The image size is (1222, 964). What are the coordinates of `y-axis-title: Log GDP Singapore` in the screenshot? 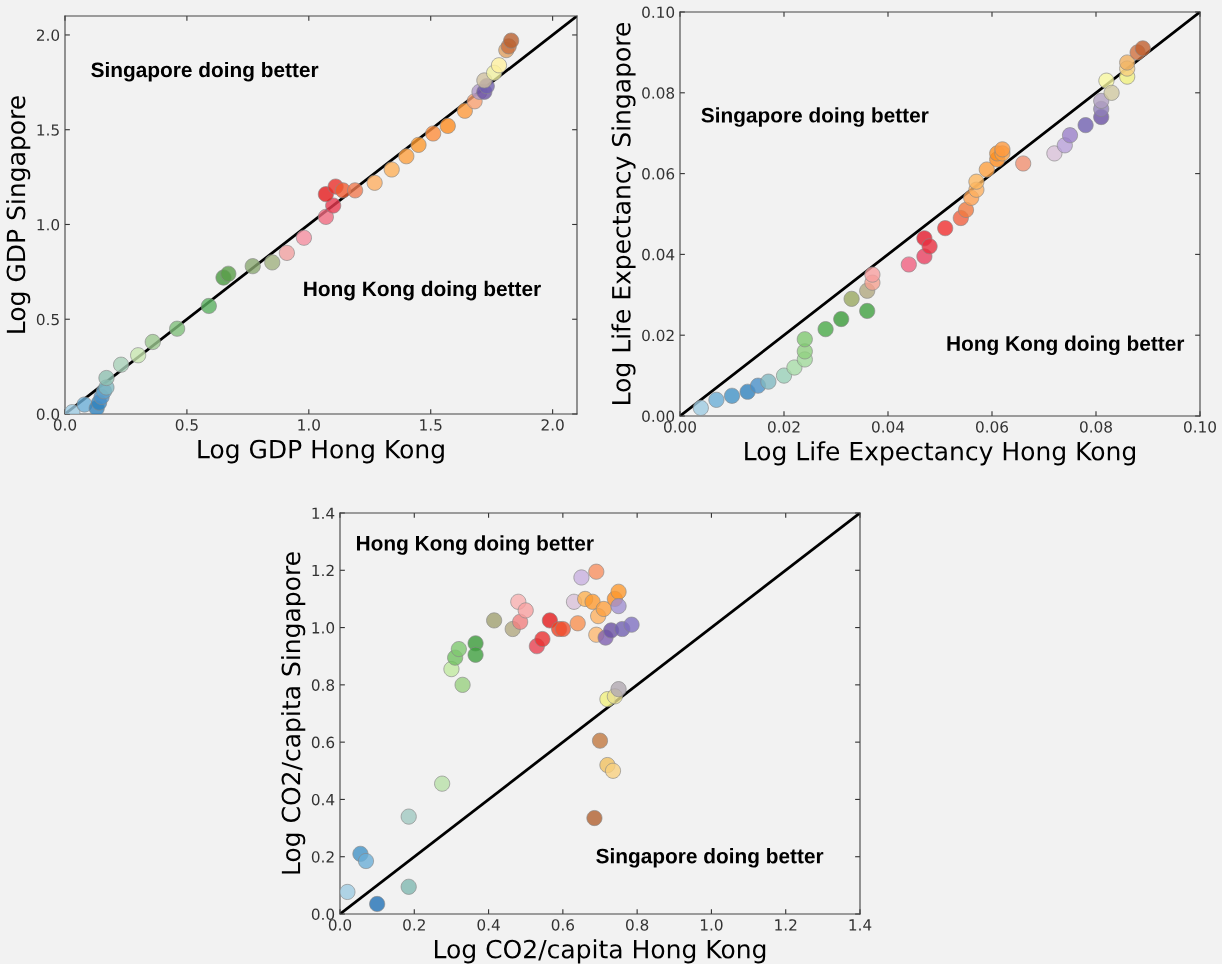 It's located at (18, 214).